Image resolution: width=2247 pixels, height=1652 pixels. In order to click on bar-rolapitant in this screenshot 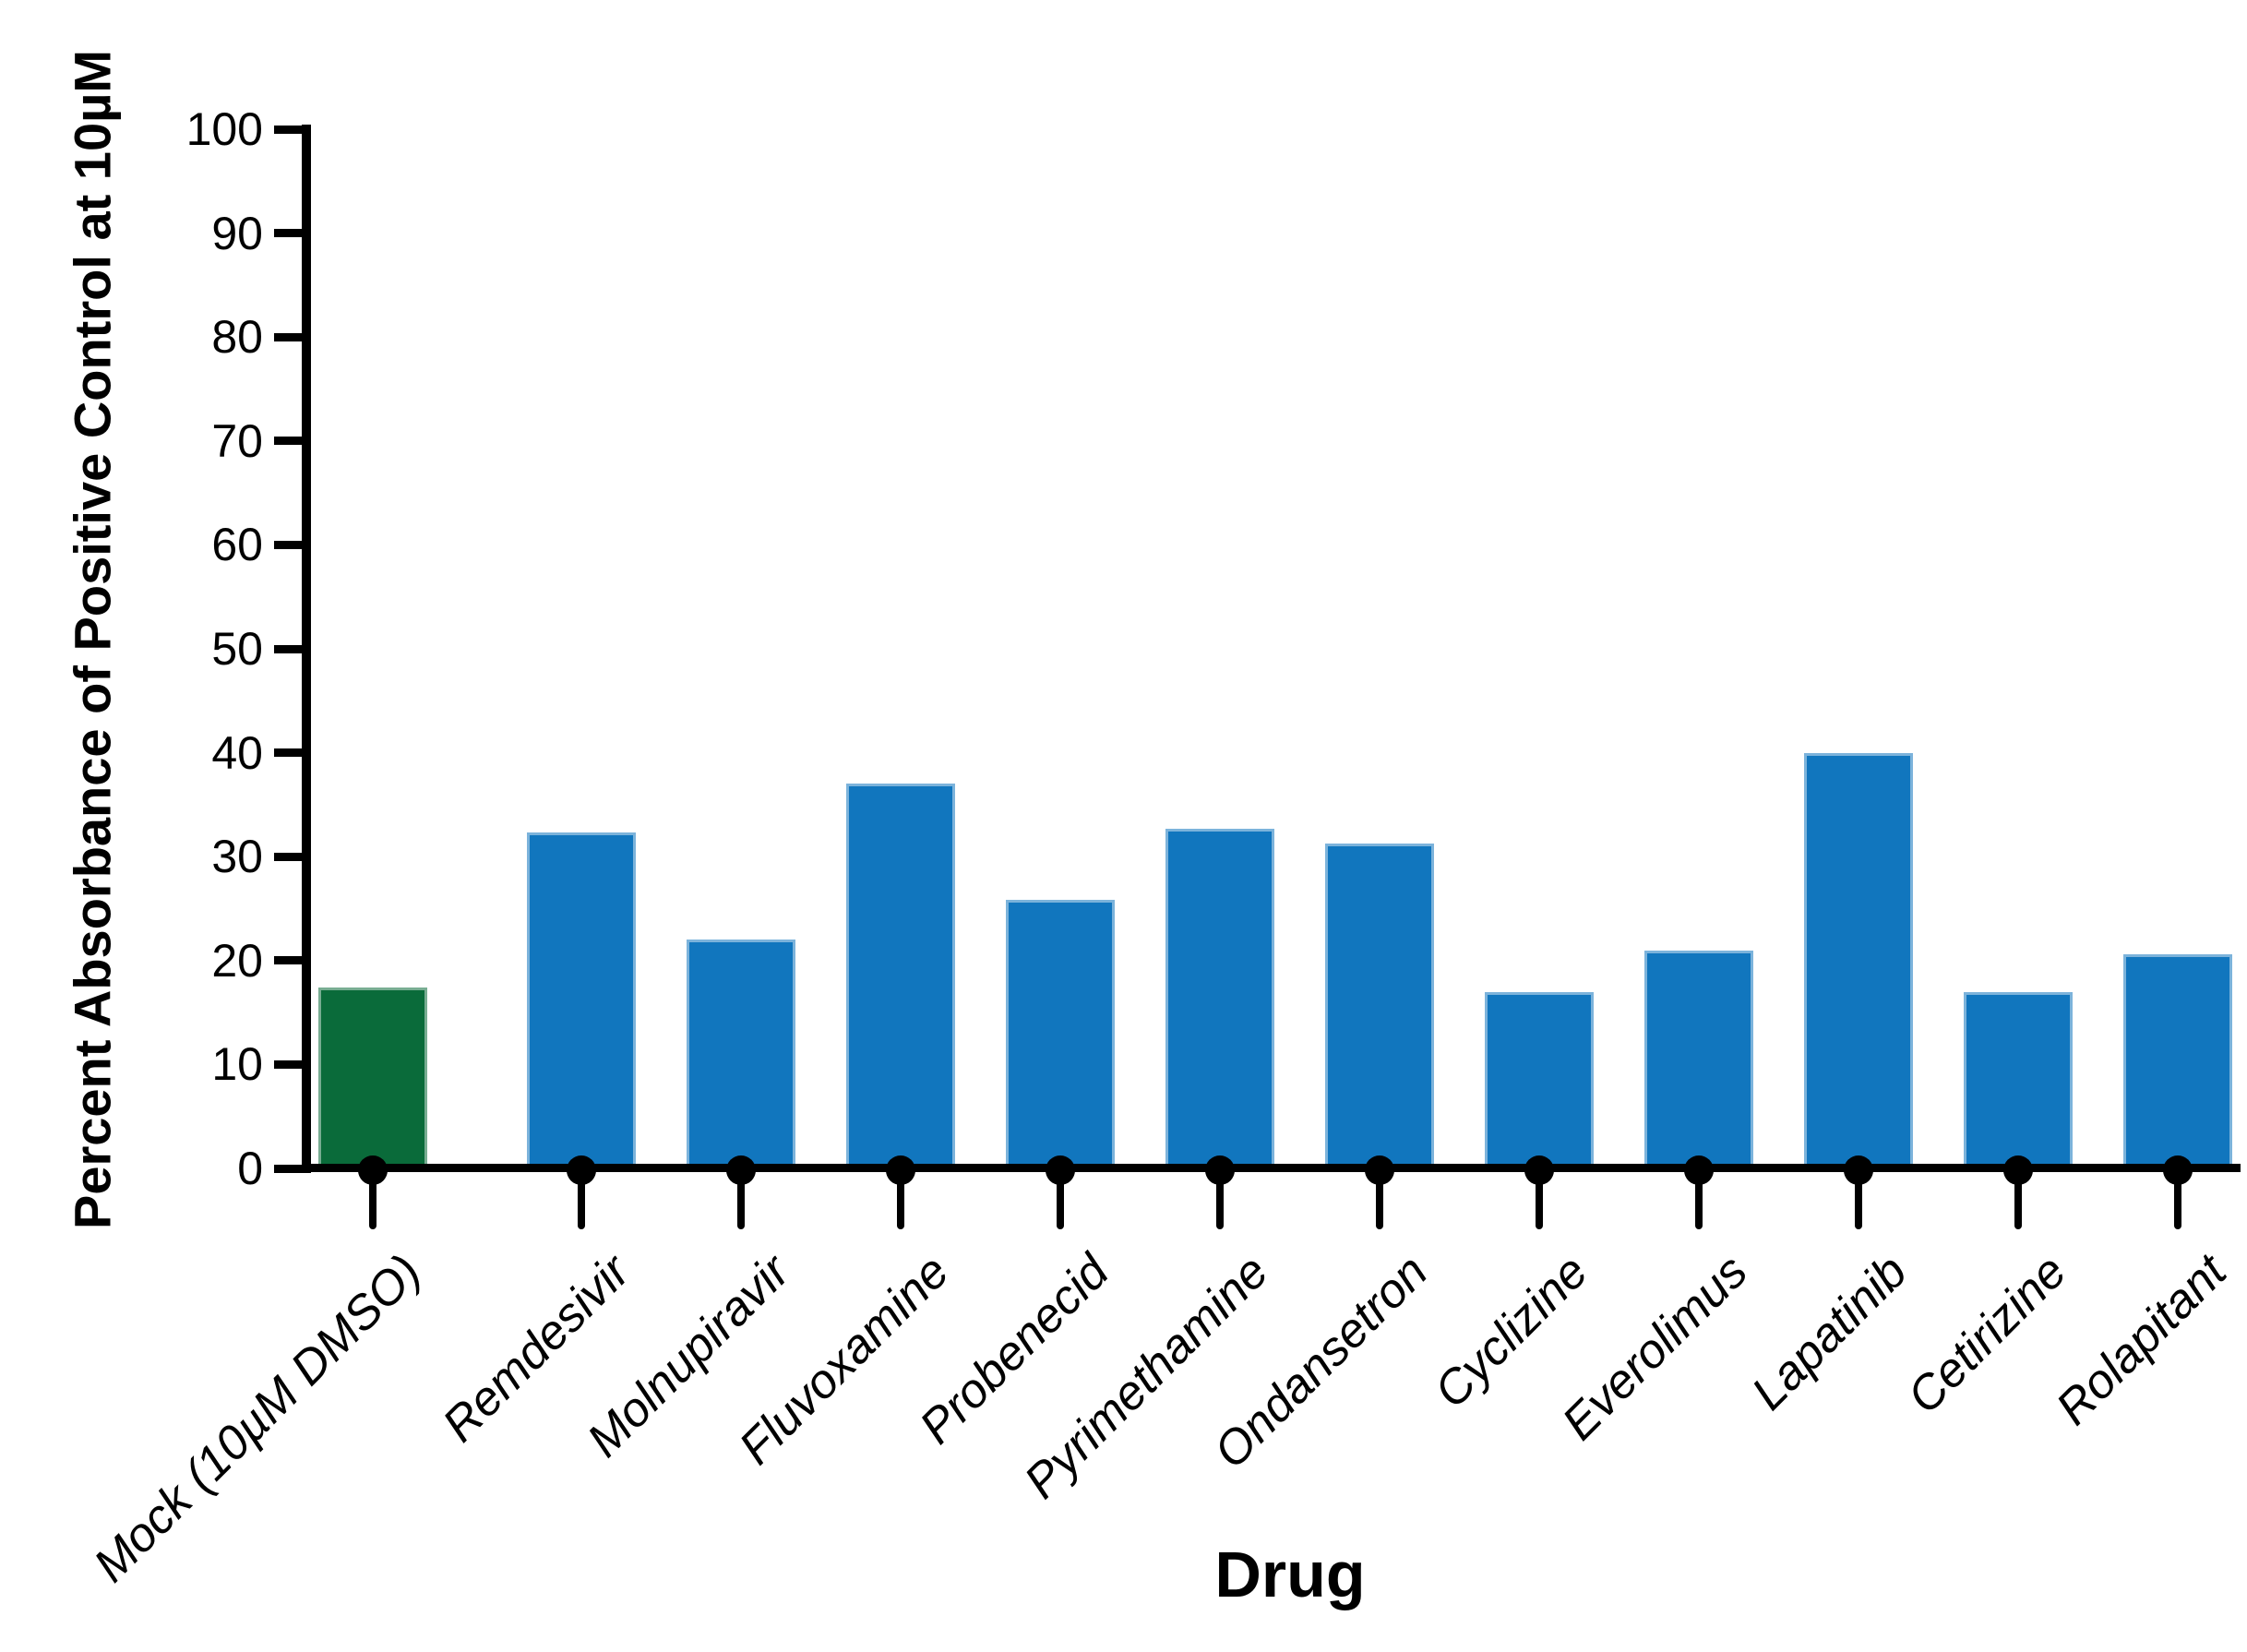, I will do `click(2177, 1061)`.